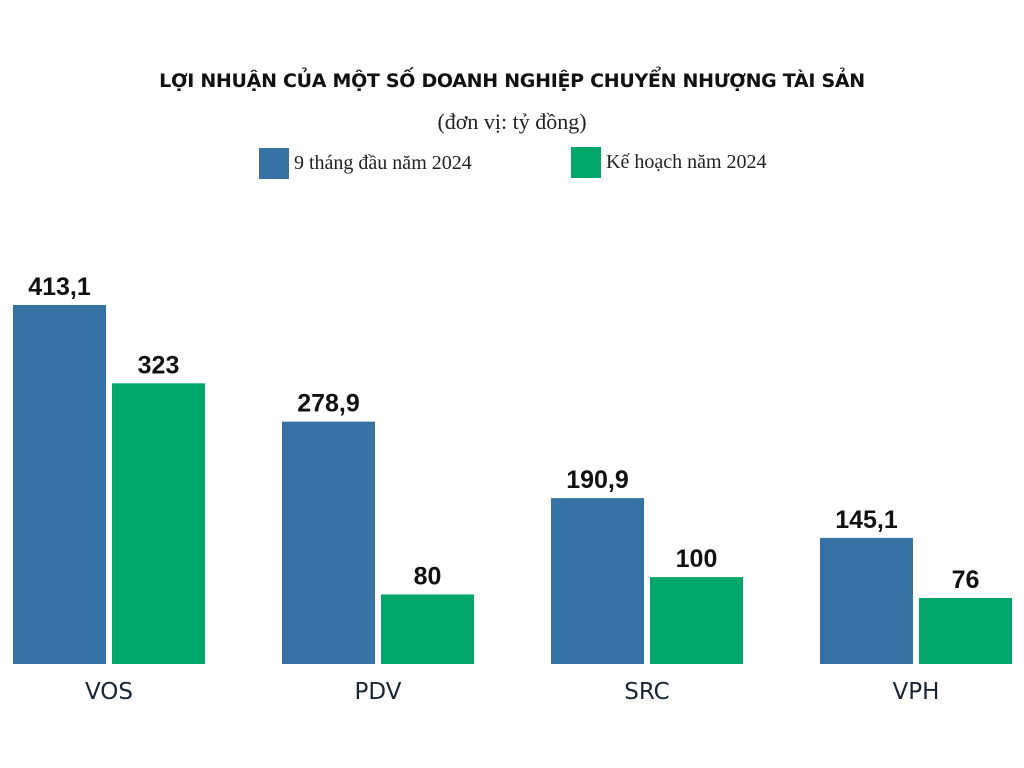 Image resolution: width=1024 pixels, height=768 pixels. I want to click on legend-swatch-green, so click(586, 162).